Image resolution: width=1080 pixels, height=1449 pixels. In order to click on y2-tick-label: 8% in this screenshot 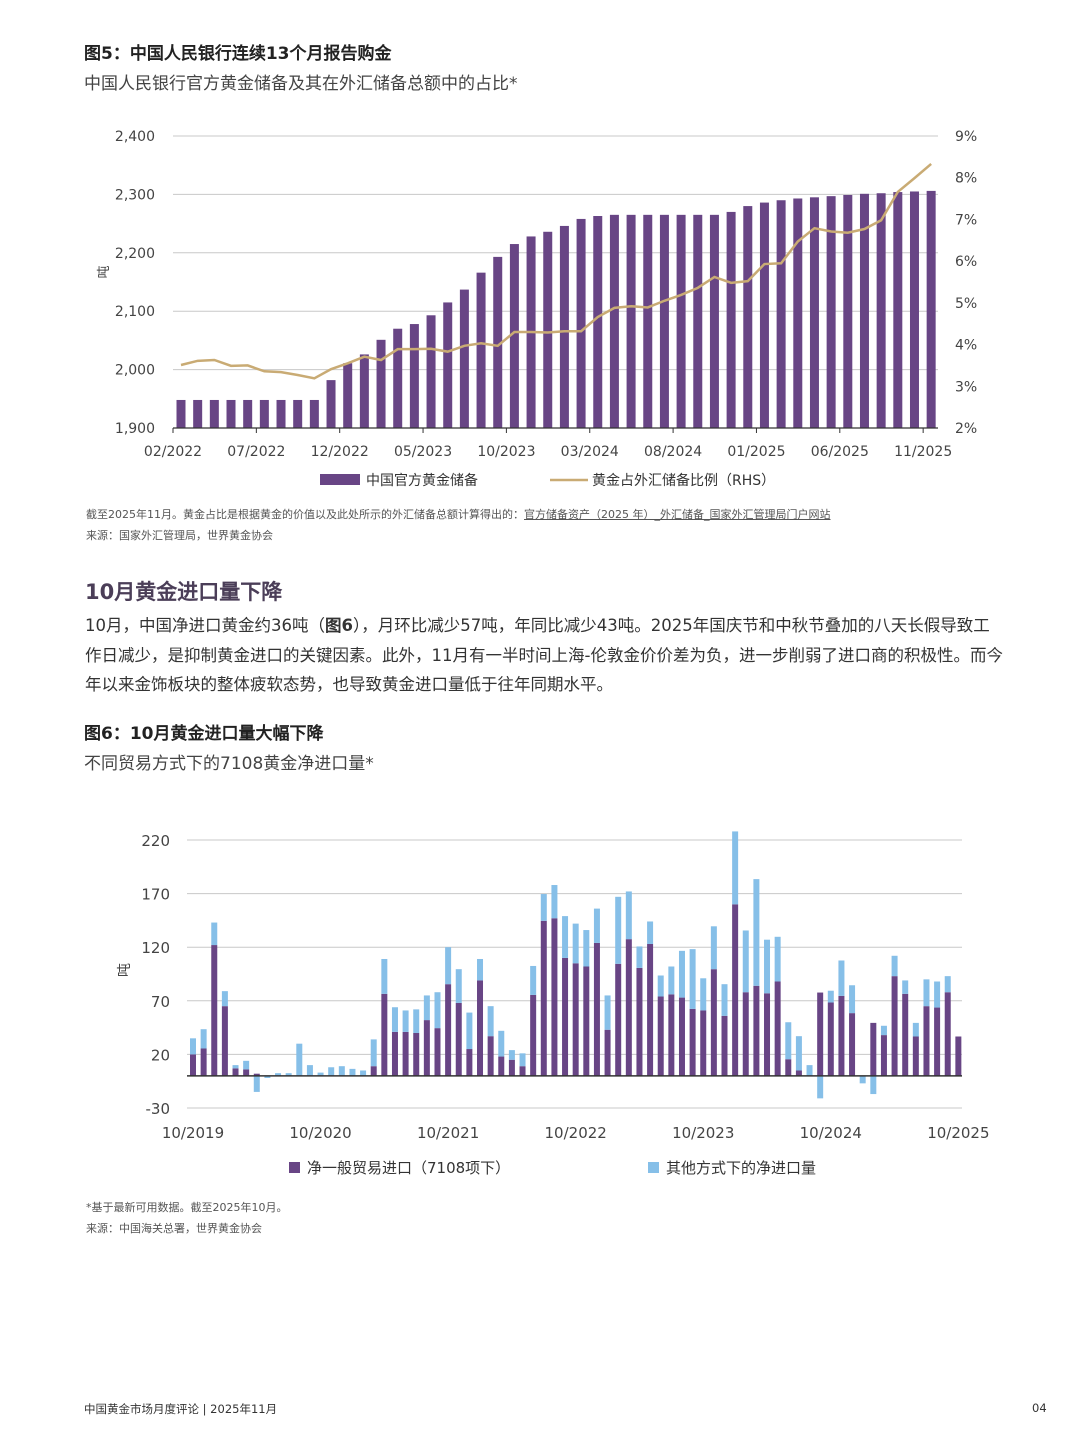, I will do `click(966, 179)`.